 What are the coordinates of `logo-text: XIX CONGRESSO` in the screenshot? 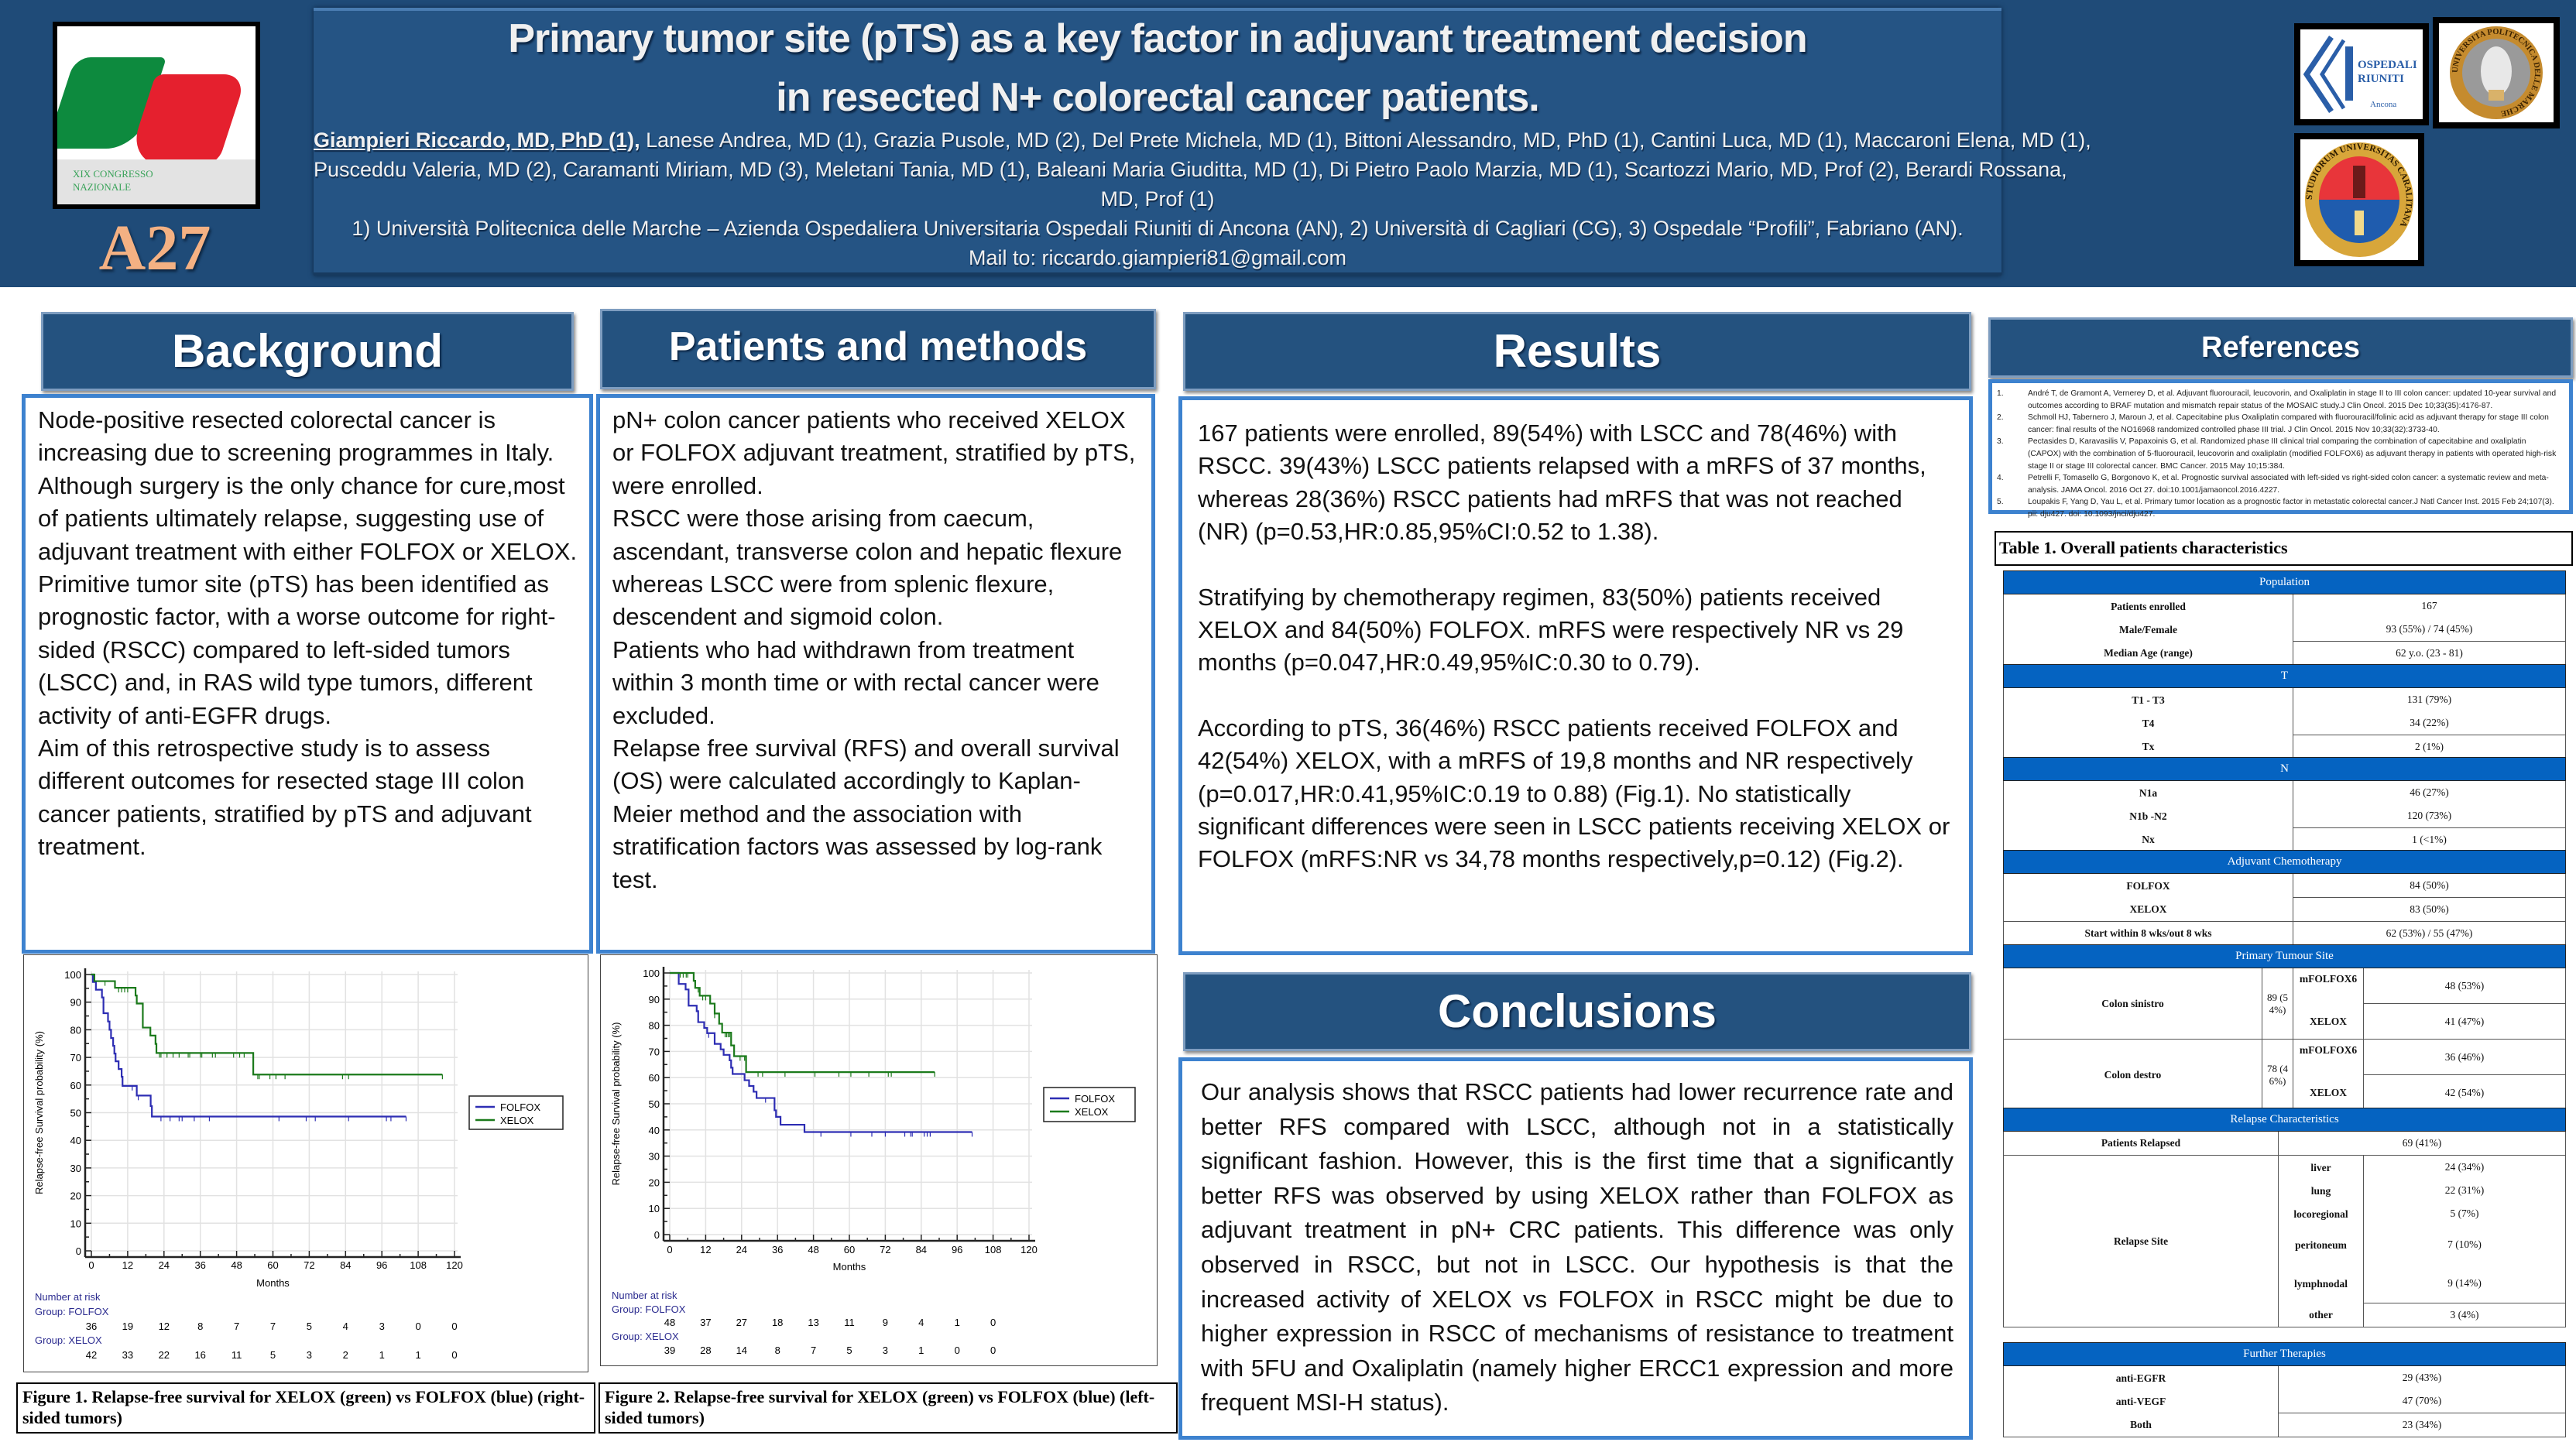 It's located at (113, 174).